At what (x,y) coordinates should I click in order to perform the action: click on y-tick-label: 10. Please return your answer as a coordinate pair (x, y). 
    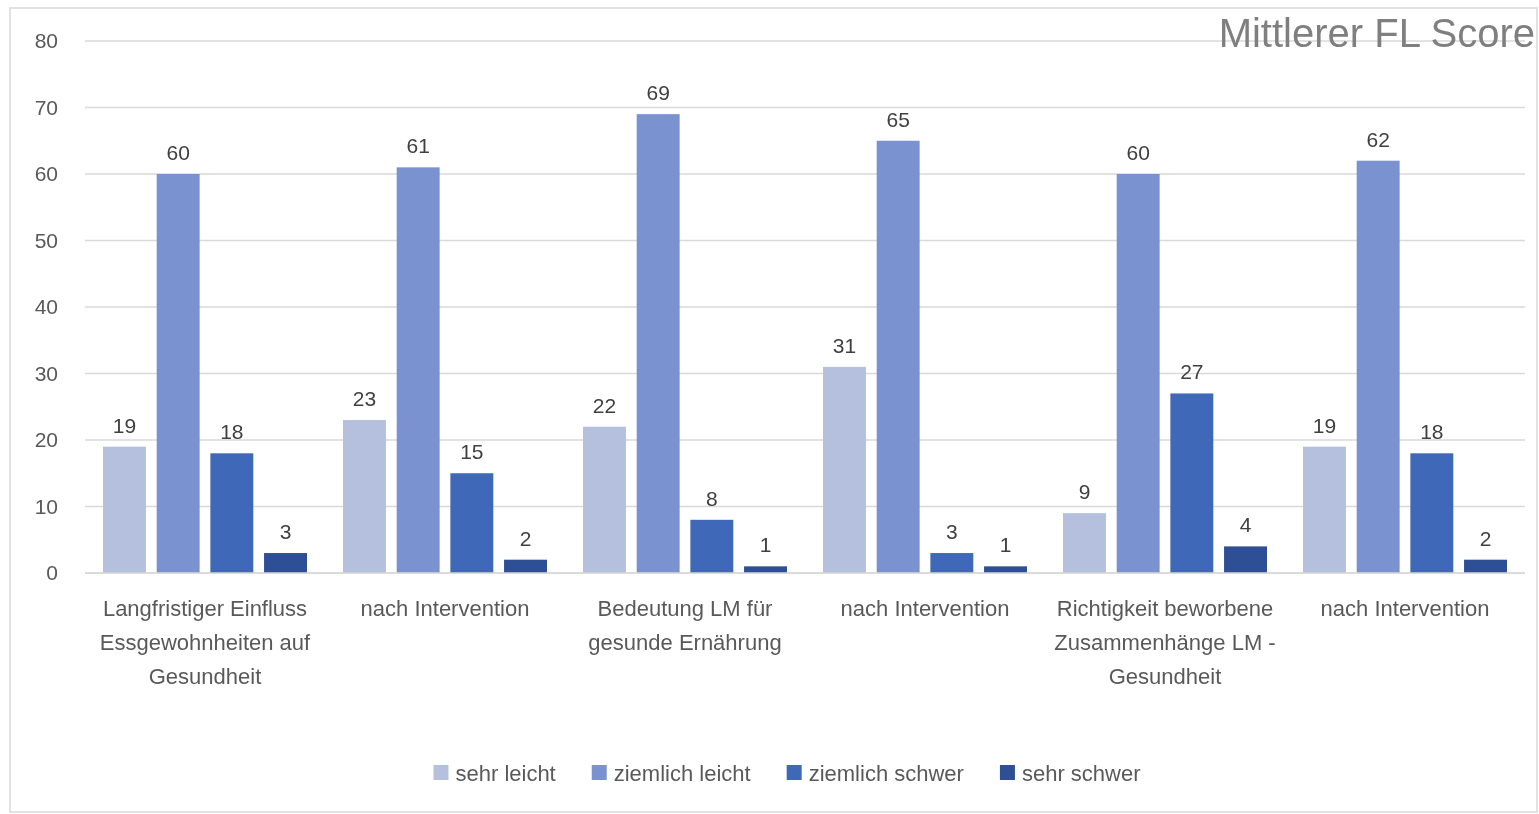
    Looking at the image, I should click on (46, 506).